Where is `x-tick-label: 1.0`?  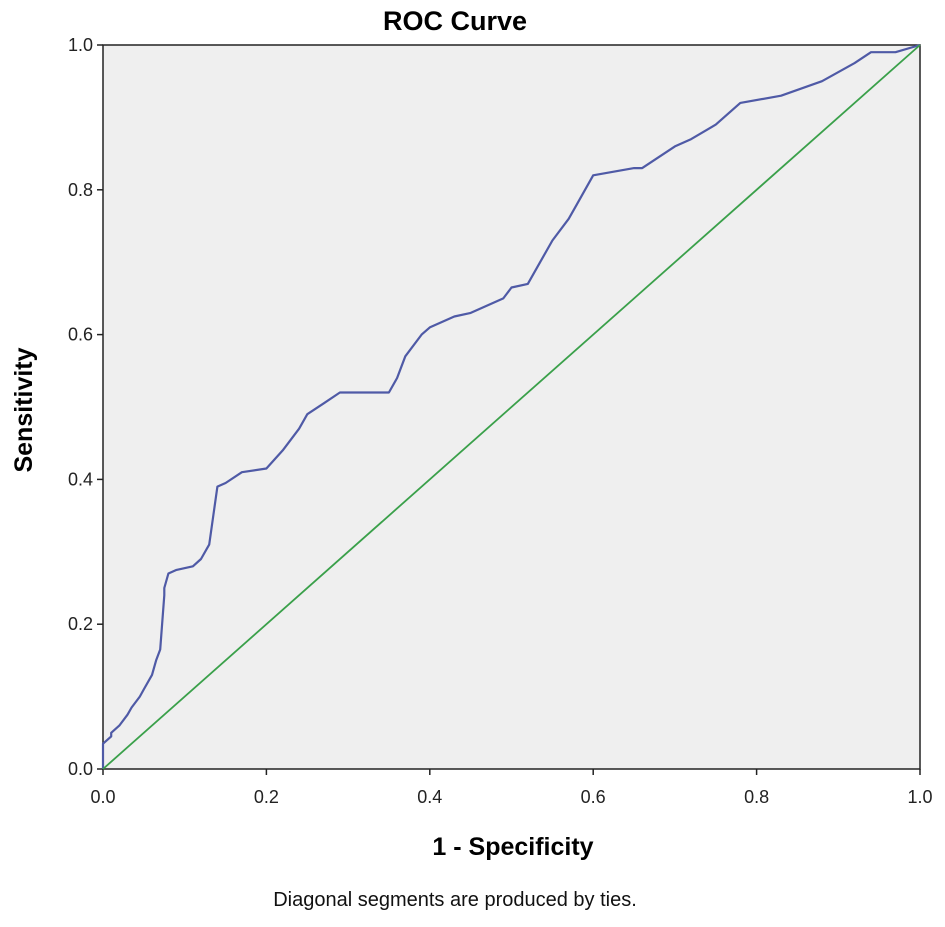 x-tick-label: 1.0 is located at coordinates (919, 797).